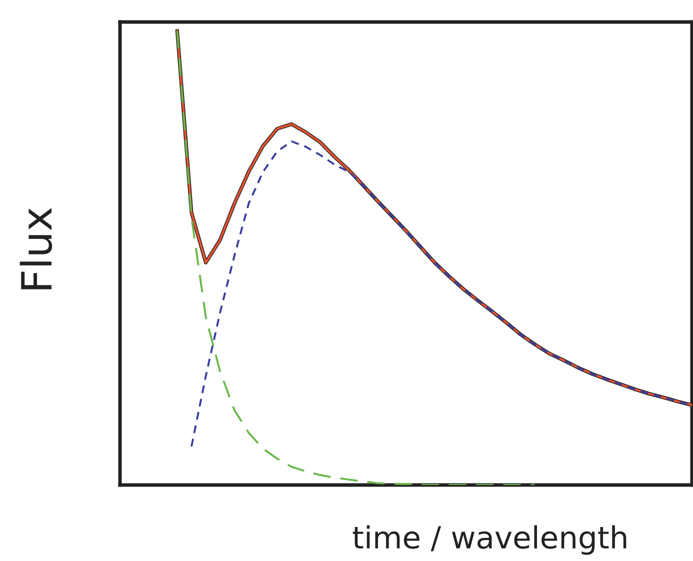  I want to click on x-axis-title: time / wavelength, so click(489, 540).